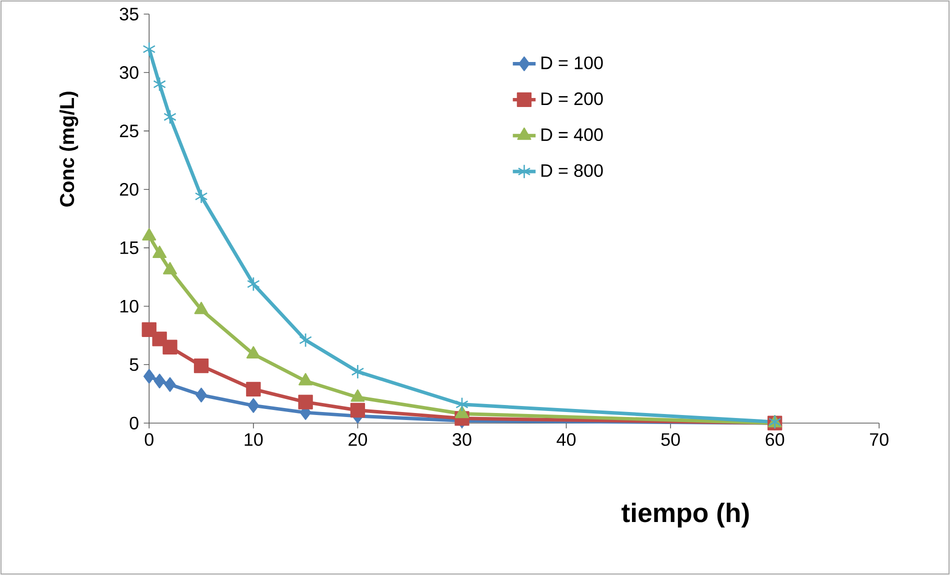 This screenshot has height=575, width=950. I want to click on y-tick-label: 30, so click(129, 72).